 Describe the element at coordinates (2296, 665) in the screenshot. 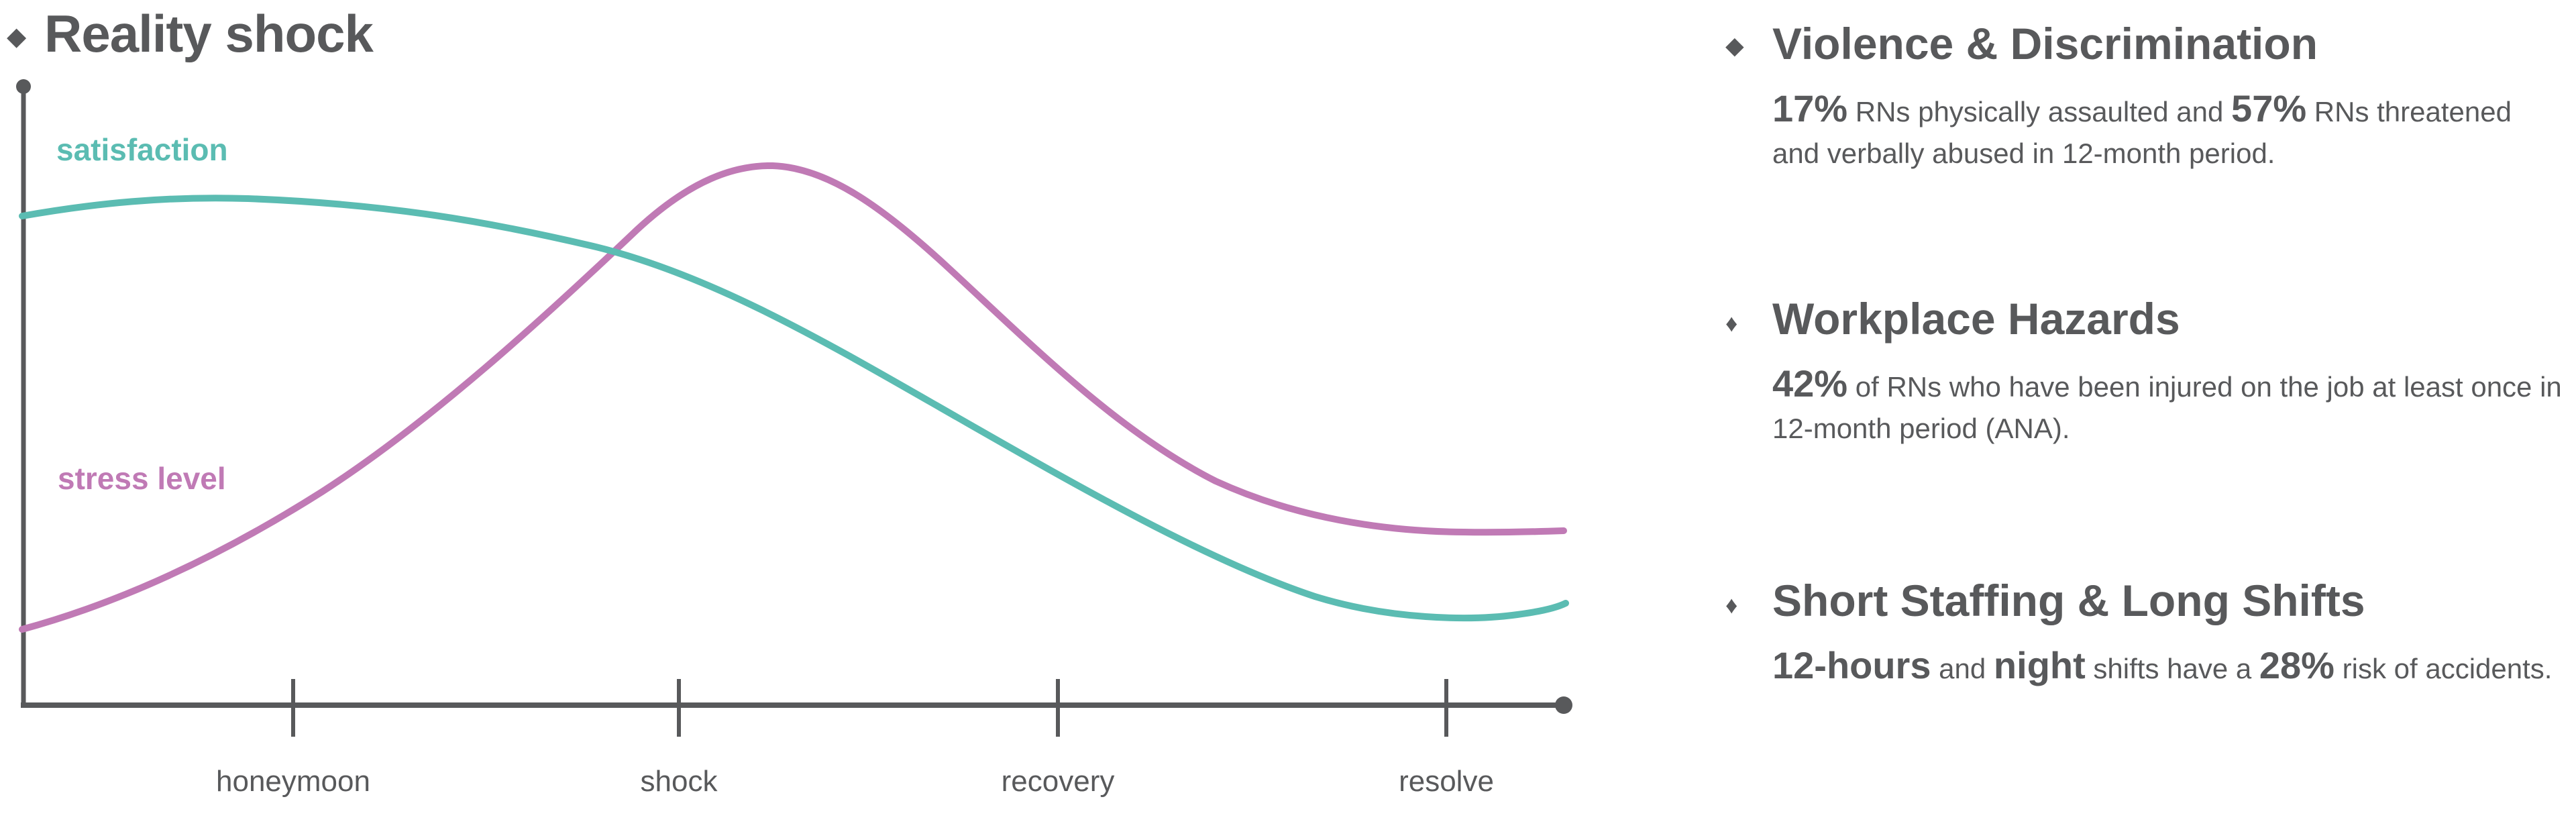

I see `stat-emphasis: 28%` at that location.